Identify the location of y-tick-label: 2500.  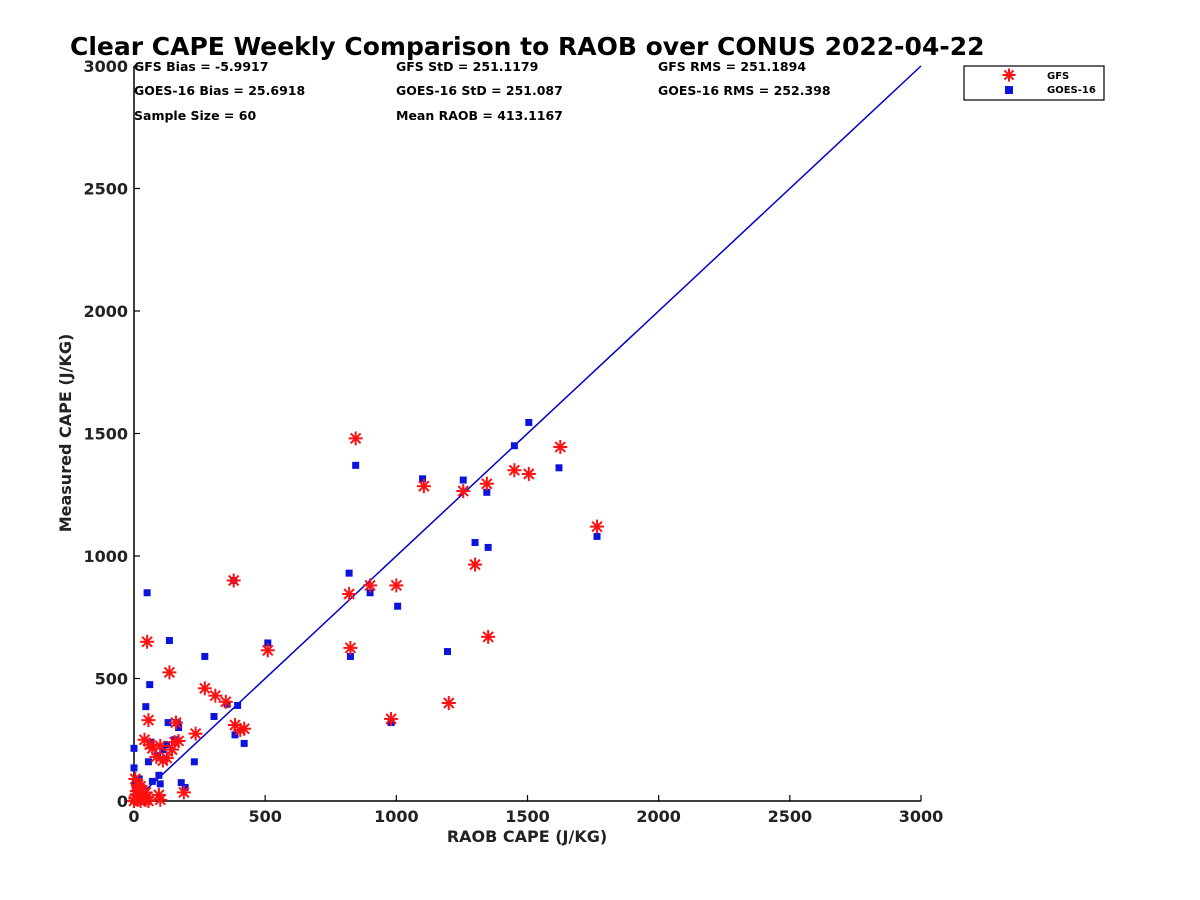
(105, 189).